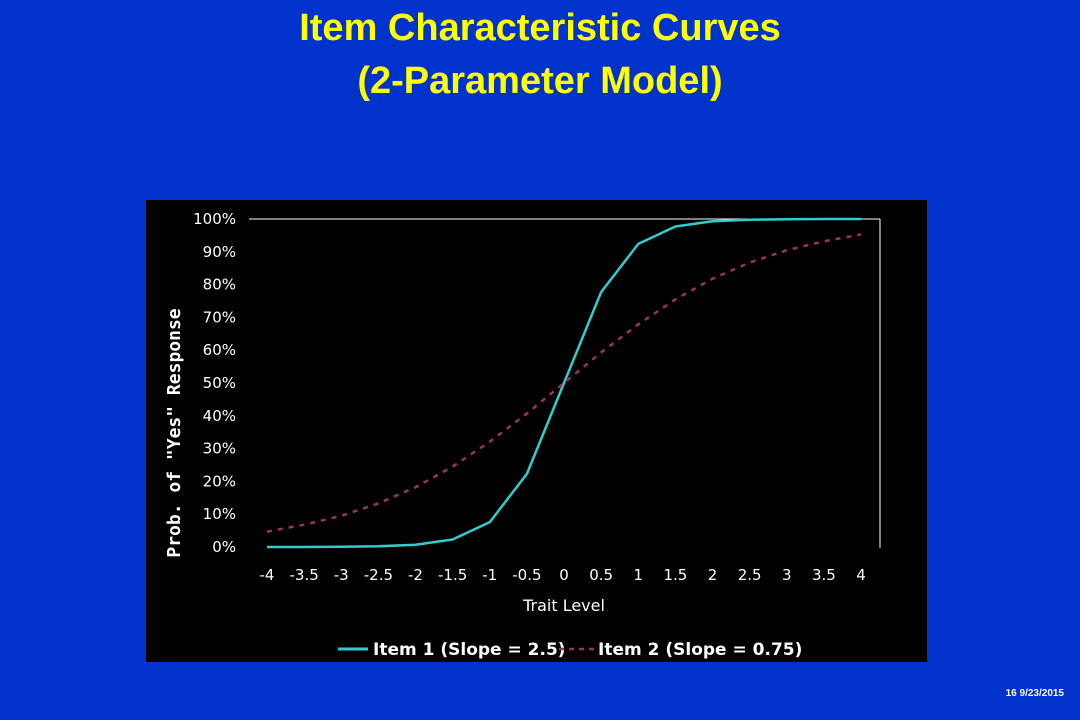 This screenshot has width=1080, height=720. Describe the element at coordinates (787, 575) in the screenshot. I see `x-tick-label: 3` at that location.